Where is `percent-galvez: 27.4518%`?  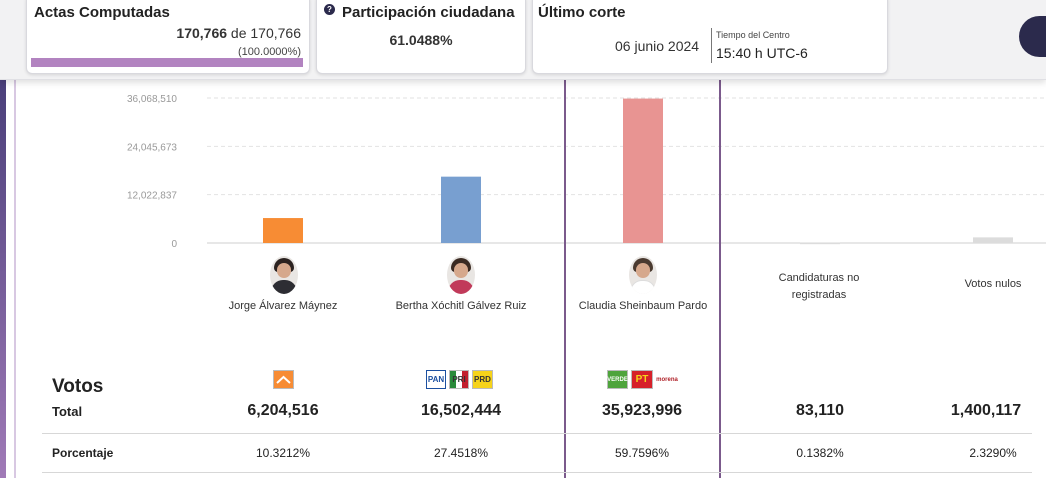
percent-galvez: 27.4518% is located at coordinates (461, 453).